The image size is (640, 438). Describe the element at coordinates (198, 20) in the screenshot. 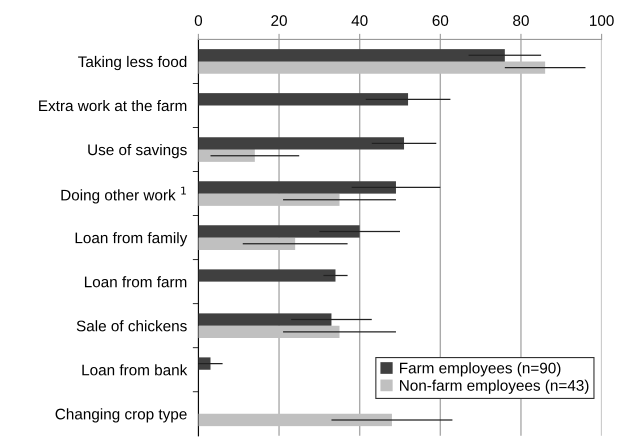

I see `x-tick-label: 0` at that location.